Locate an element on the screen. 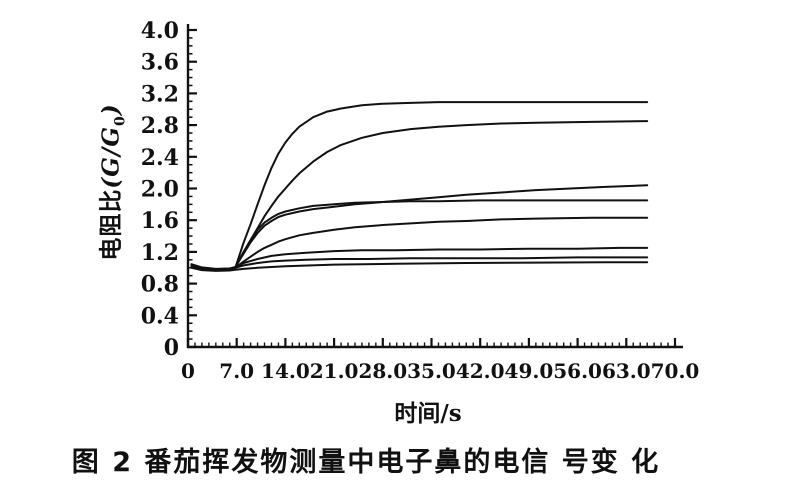  y-tick-label: 2.8 is located at coordinates (160, 126).